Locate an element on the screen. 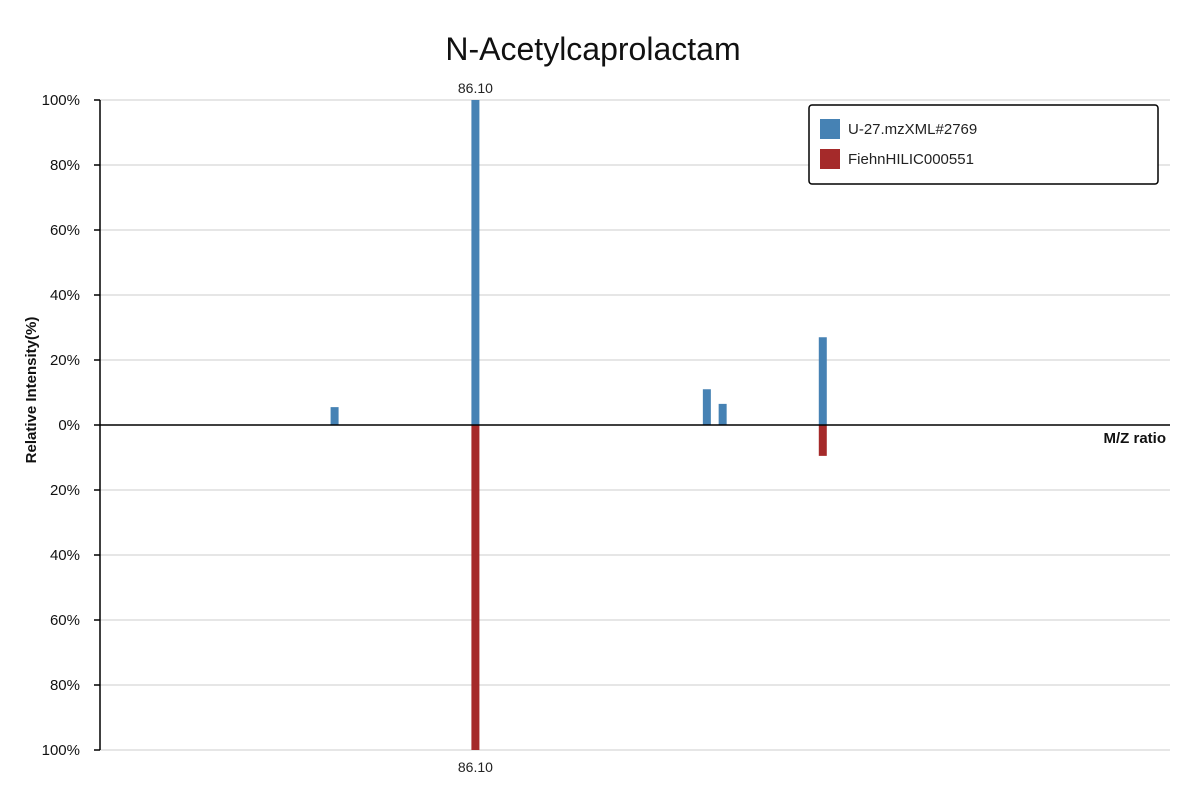 Image resolution: width=1200 pixels, height=805 pixels. legend: U-27.mzXML#2769 FiehnHILIC000551 is located at coordinates (983, 144).